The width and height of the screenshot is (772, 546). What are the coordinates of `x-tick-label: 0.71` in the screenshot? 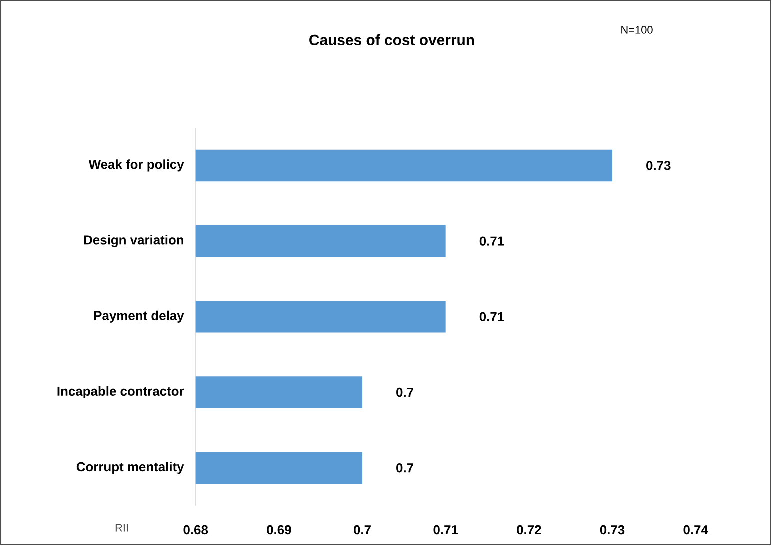 It's located at (446, 530).